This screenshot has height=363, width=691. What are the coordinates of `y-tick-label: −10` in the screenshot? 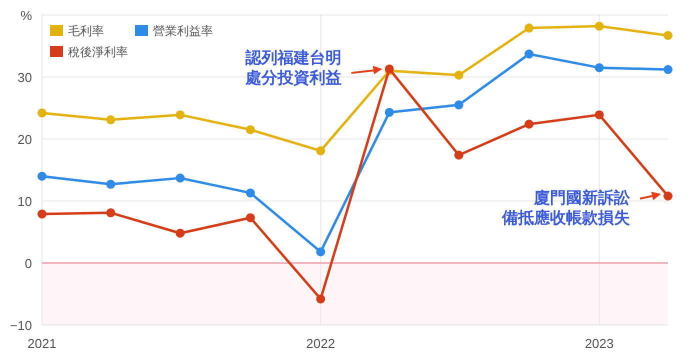 It's located at (21, 325).